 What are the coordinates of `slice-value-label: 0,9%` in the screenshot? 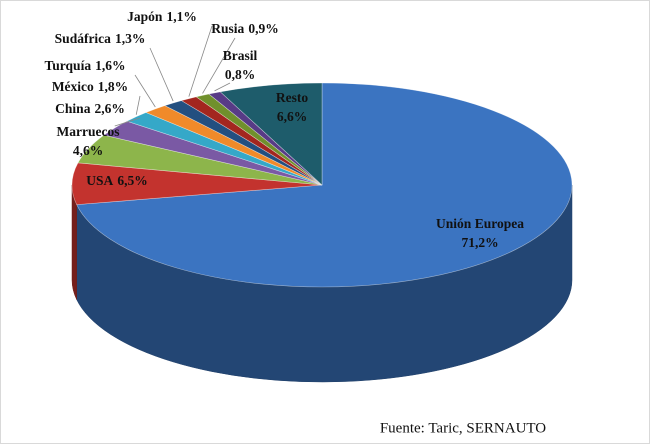 It's located at (263, 28).